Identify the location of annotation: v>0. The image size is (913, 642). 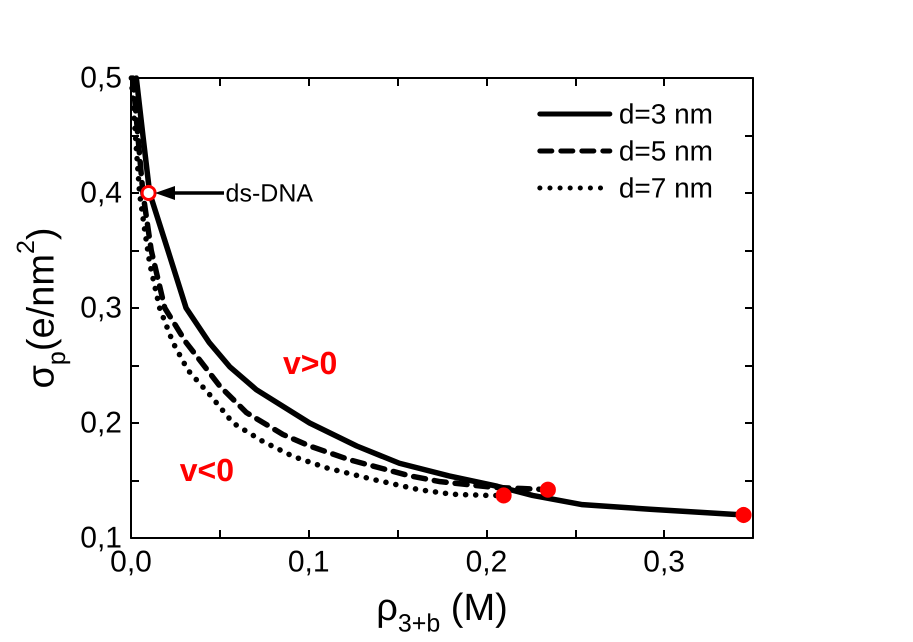
(310, 363).